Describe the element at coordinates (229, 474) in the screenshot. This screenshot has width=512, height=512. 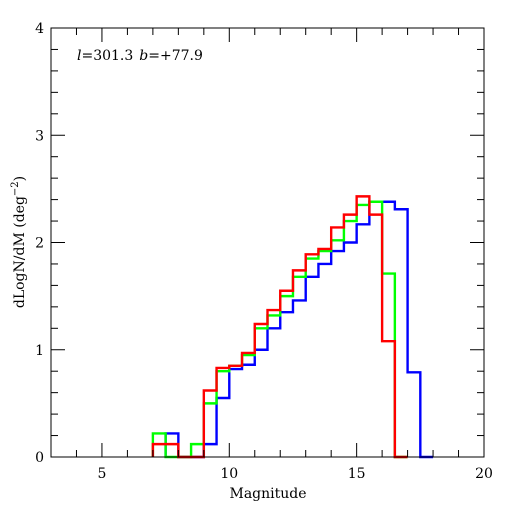
I see `x-tick-label: 10` at that location.